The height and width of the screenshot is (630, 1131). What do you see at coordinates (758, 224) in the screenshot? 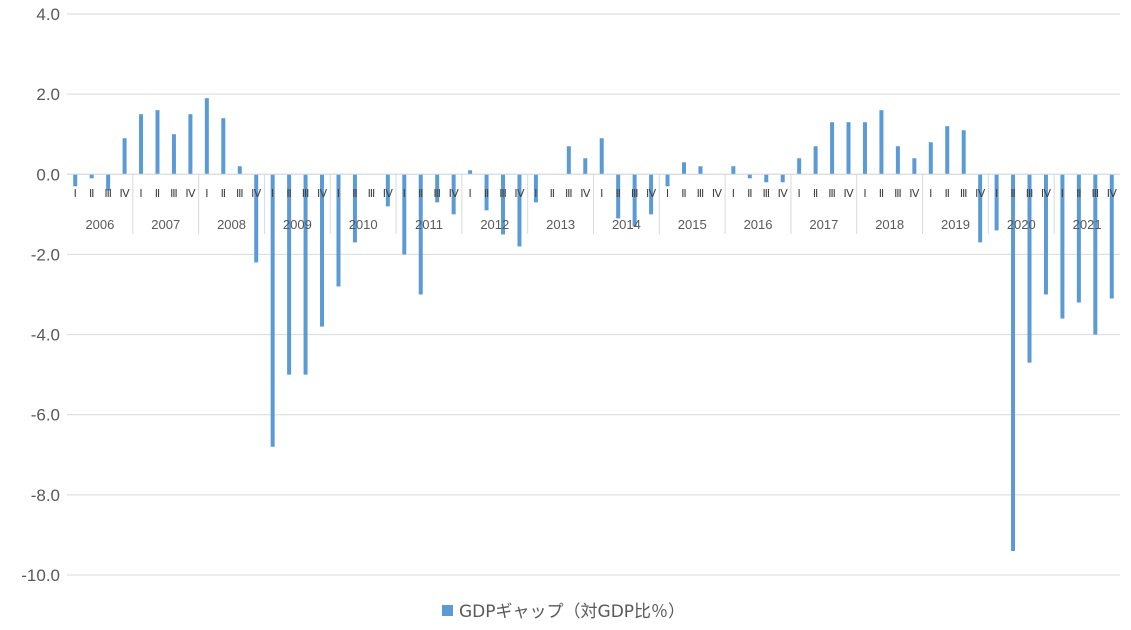
I see `year-tick-label: 2016` at bounding box center [758, 224].